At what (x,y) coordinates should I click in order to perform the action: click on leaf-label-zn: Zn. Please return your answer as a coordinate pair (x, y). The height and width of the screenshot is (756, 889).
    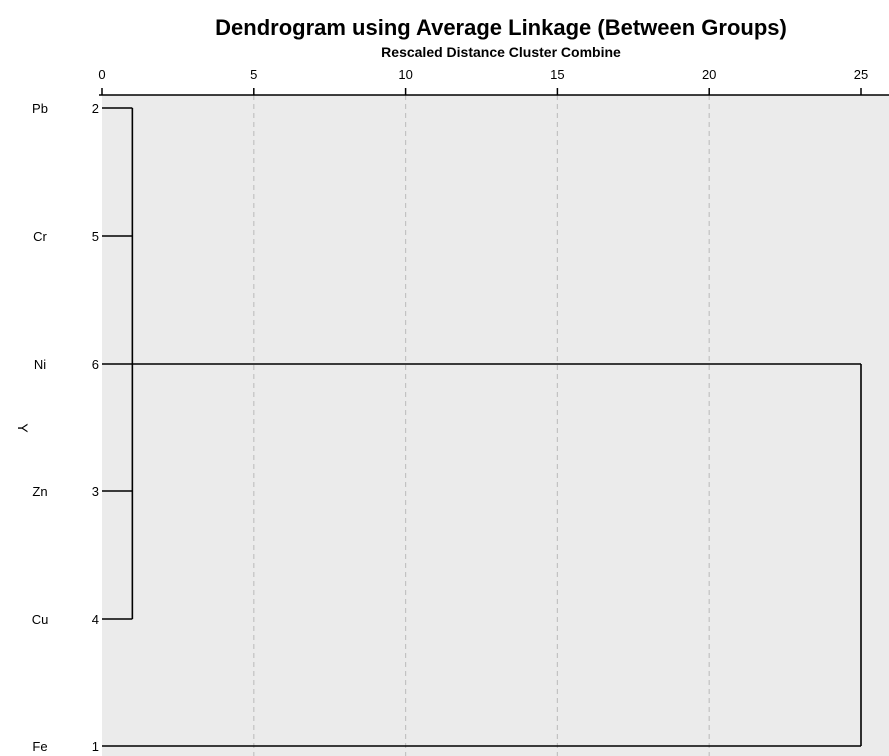
    Looking at the image, I should click on (39, 491).